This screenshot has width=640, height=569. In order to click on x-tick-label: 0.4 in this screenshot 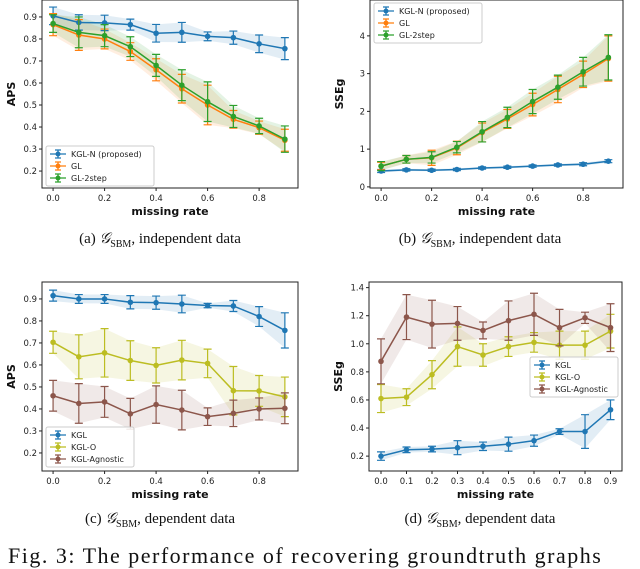, I will do `click(156, 482)`.